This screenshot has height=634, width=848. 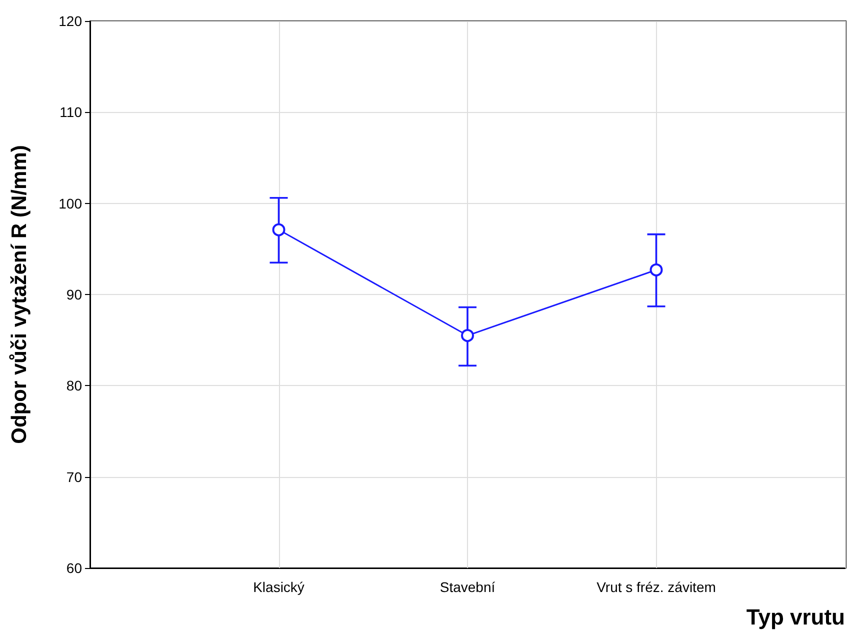 What do you see at coordinates (71, 112) in the screenshot?
I see `y-tick-label: 110` at bounding box center [71, 112].